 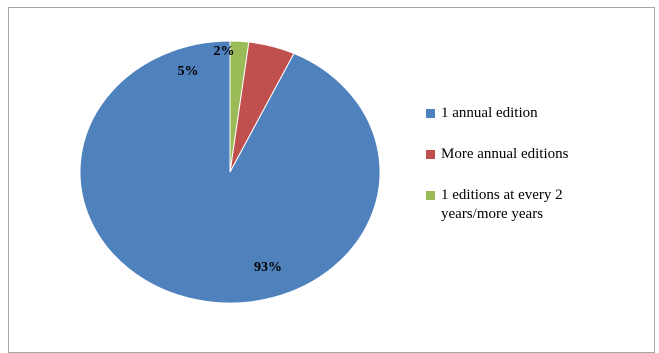 I want to click on legend-label: More annual editions, so click(x=505, y=154).